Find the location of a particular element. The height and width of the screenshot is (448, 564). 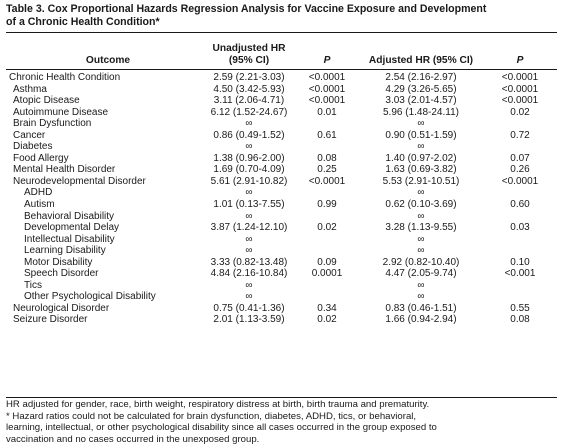

adjusted-p-cell: 0.26 is located at coordinates (520, 170).